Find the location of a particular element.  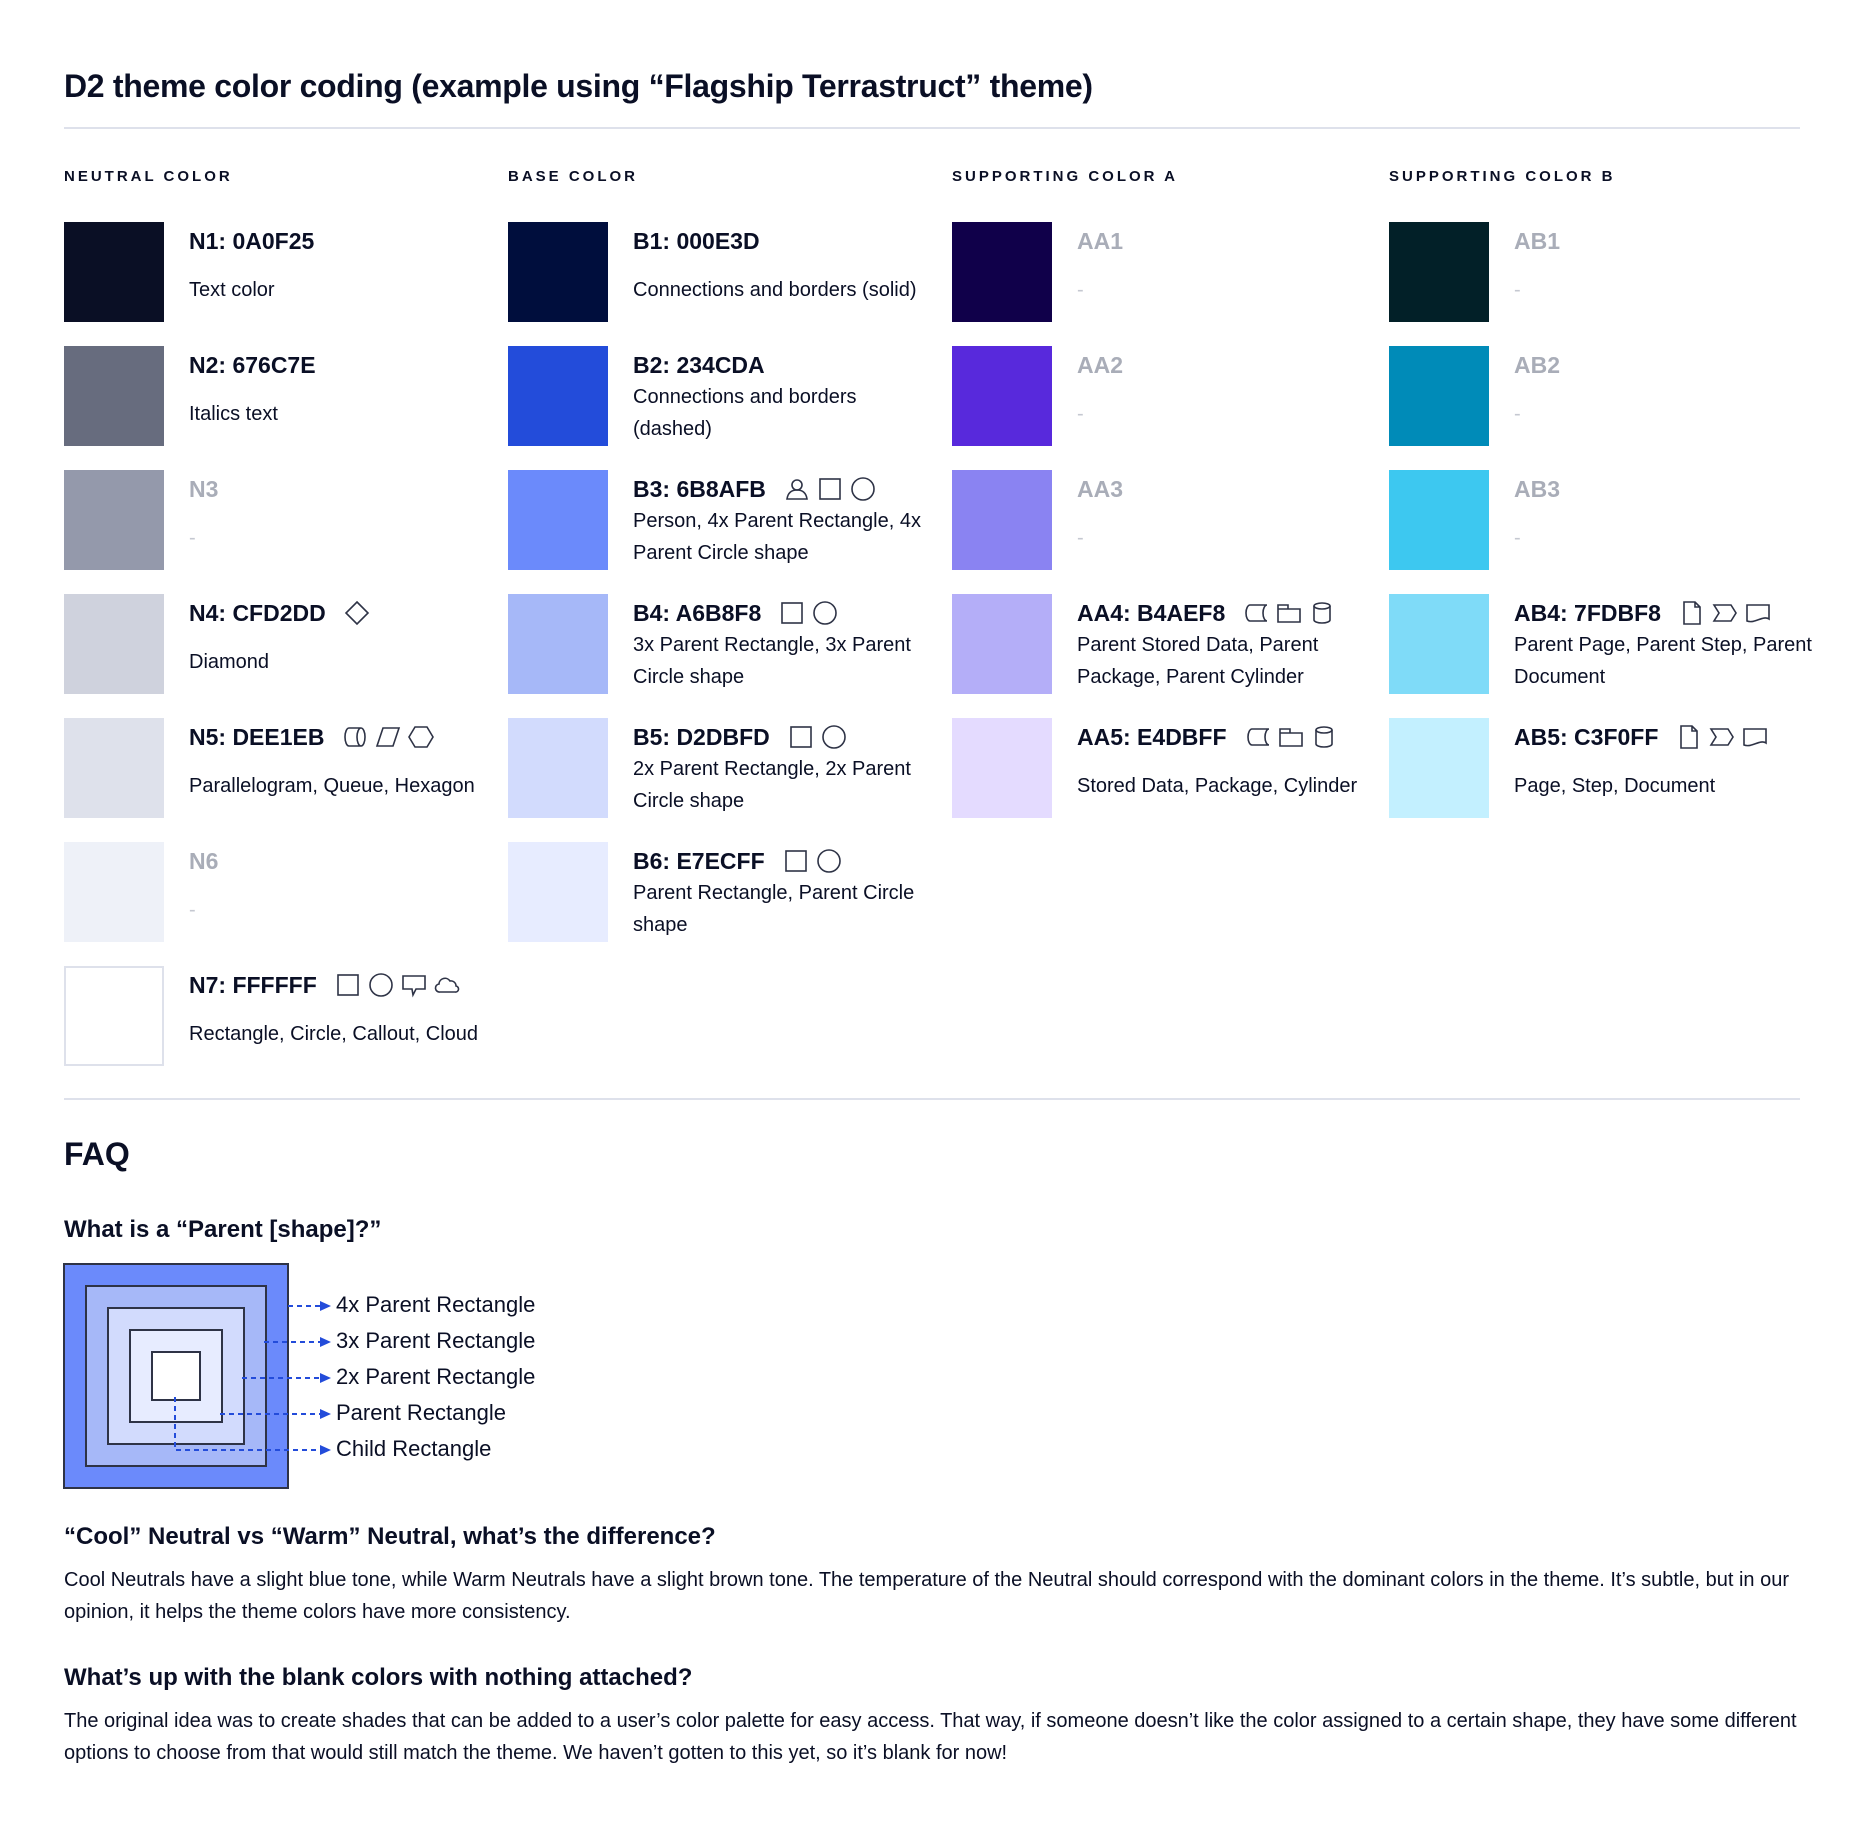

color-label: B2: 234CDA is located at coordinates (783, 365).